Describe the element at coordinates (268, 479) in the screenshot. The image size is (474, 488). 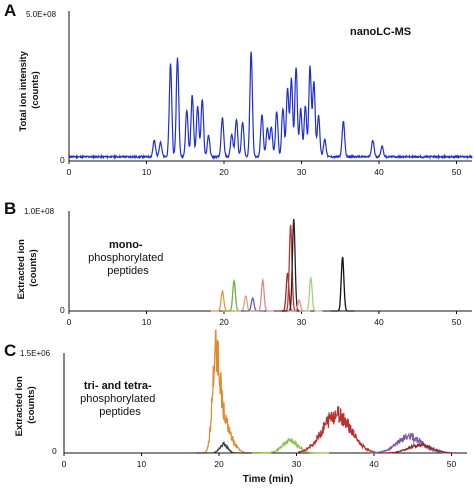
I see `panel-c-xlabel: Time (min)` at that location.